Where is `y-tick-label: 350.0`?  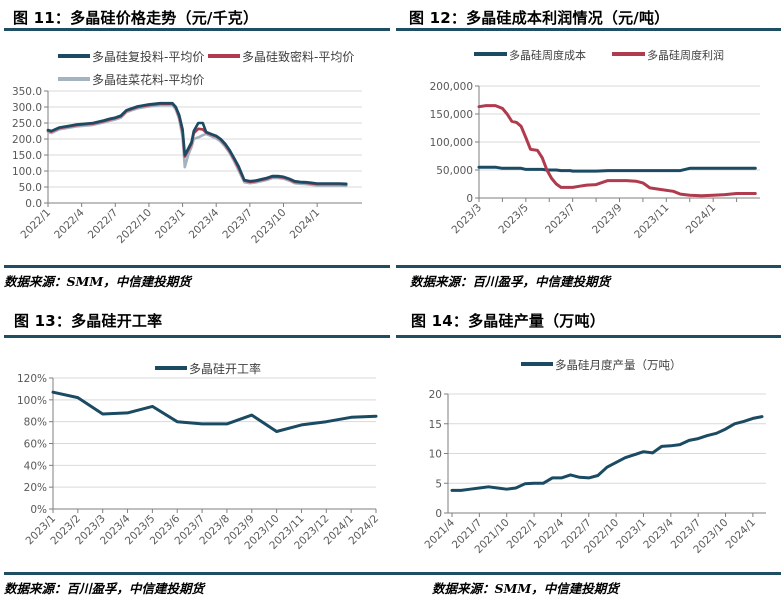 y-tick-label: 350.0 is located at coordinates (27, 92).